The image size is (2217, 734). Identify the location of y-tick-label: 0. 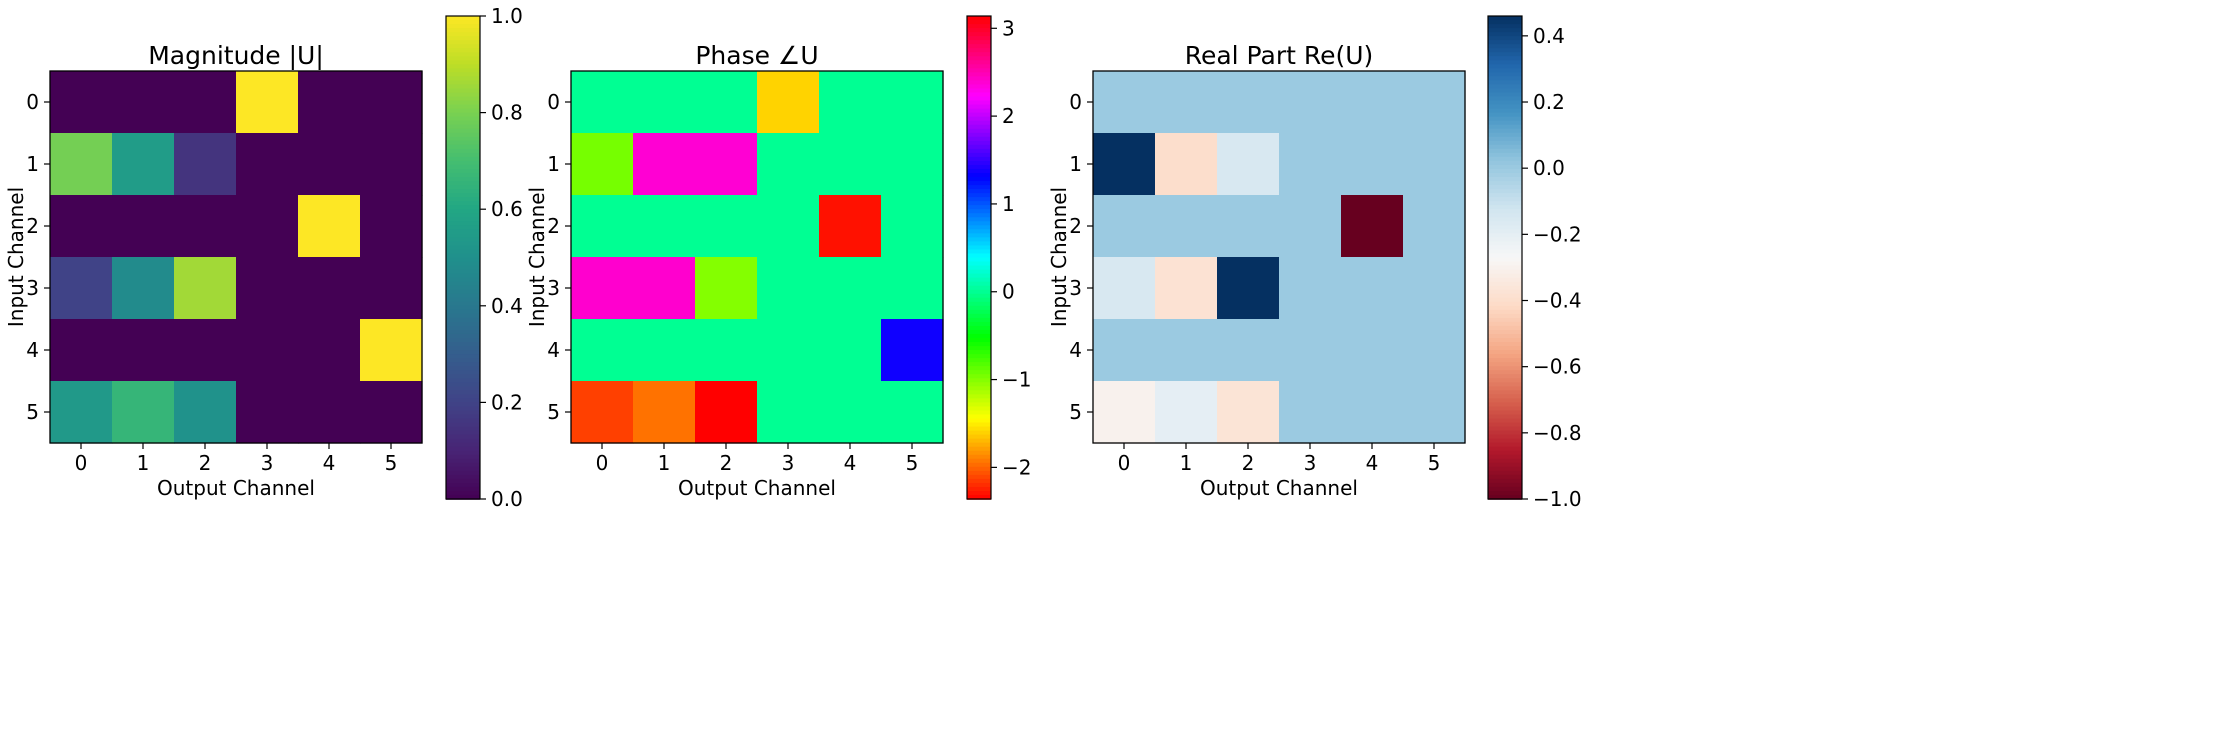
(553, 102).